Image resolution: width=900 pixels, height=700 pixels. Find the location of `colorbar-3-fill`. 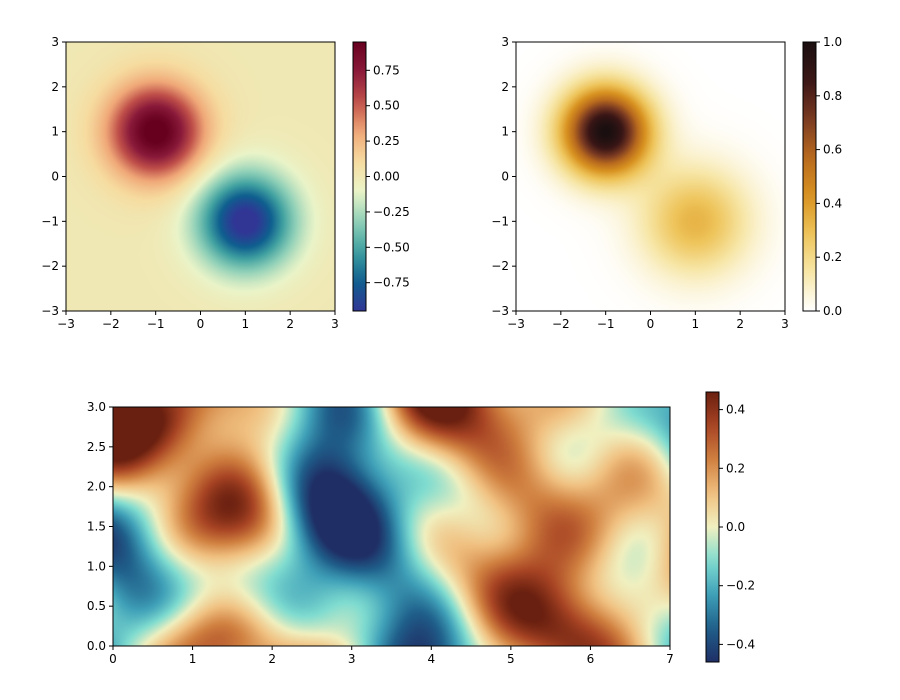

colorbar-3-fill is located at coordinates (712, 527).